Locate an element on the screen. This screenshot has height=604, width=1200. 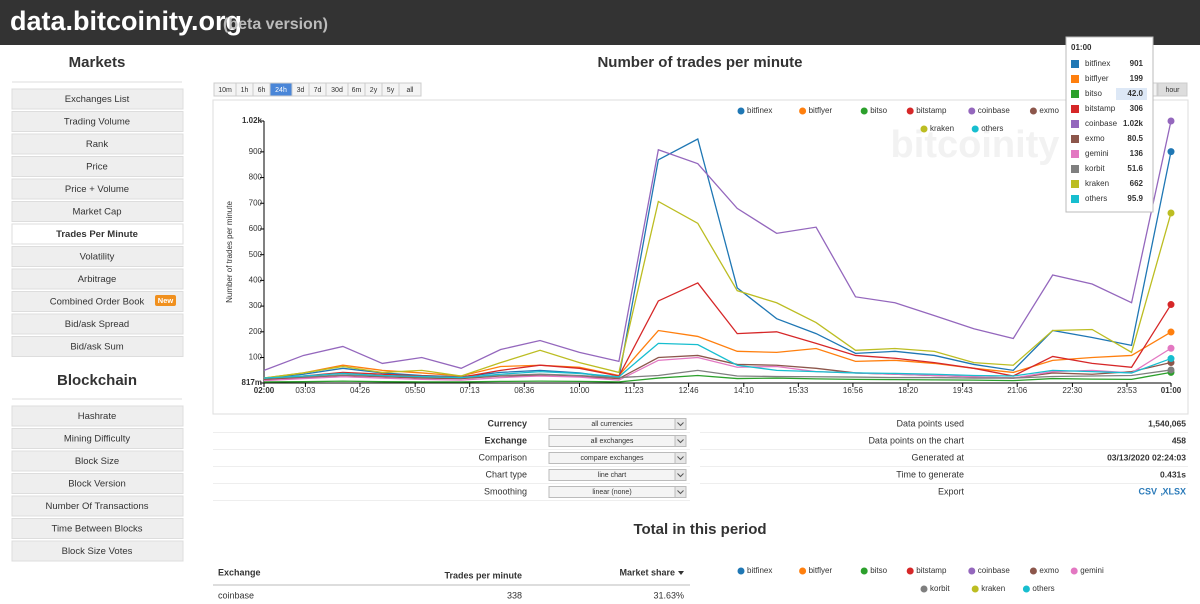
tooltip-value: 80.5 is located at coordinates (1135, 138).